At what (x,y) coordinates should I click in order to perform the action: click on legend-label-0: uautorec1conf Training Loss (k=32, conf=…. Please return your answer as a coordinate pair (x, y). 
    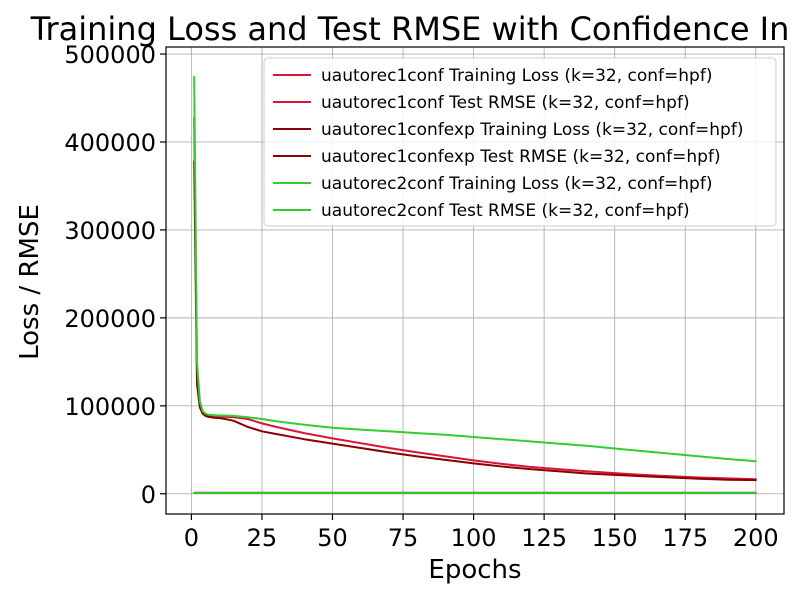
    Looking at the image, I should click on (516, 76).